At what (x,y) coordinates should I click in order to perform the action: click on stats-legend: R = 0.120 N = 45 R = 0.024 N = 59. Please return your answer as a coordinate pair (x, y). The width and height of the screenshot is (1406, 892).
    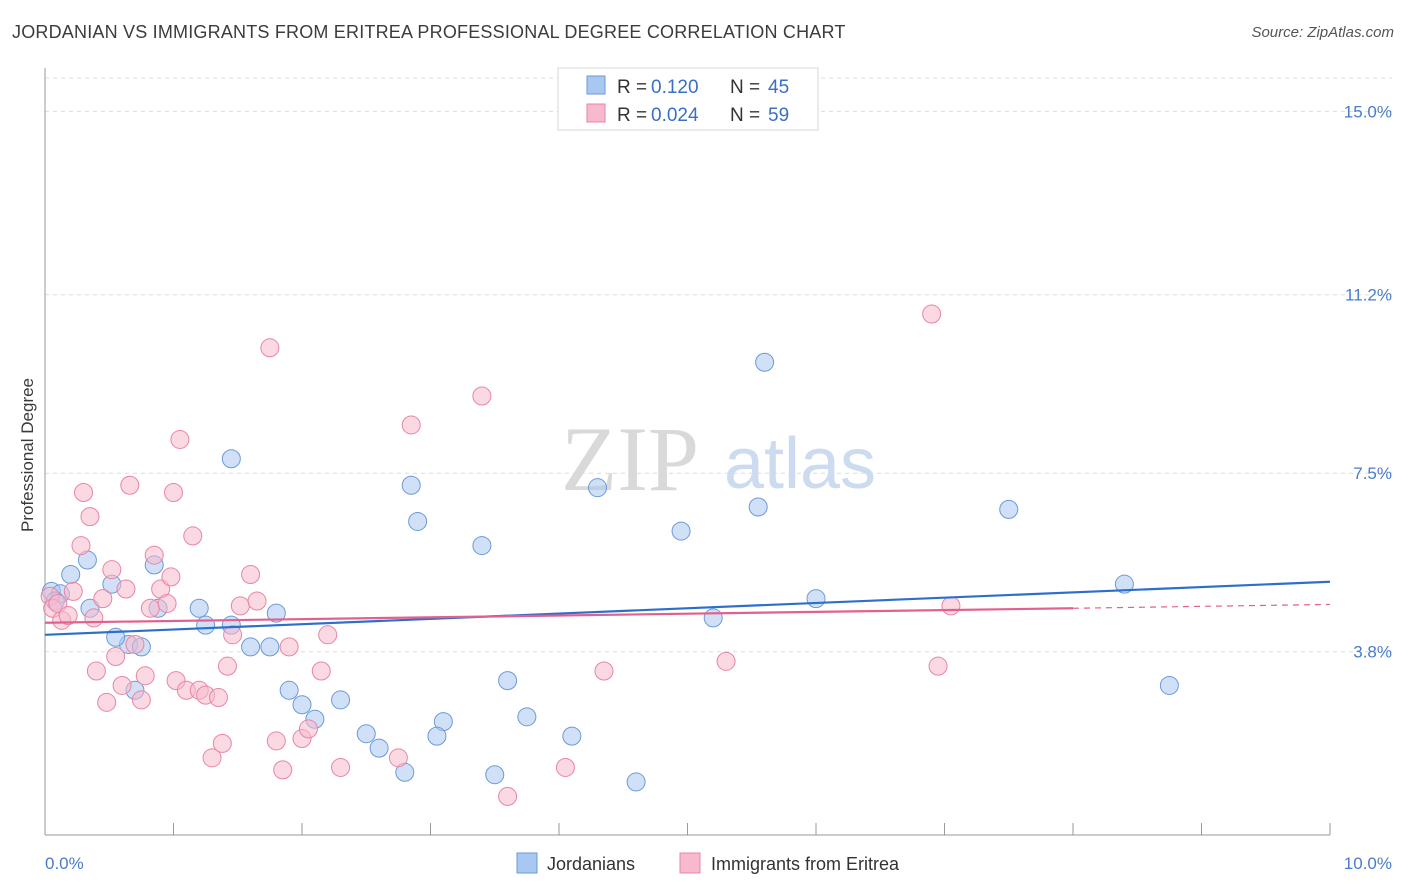
    Looking at the image, I should click on (688, 99).